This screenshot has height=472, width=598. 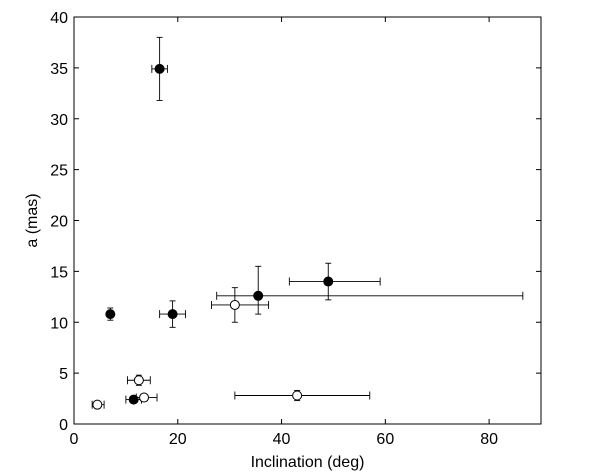 What do you see at coordinates (63, 425) in the screenshot?
I see `y-tick-label: 0` at bounding box center [63, 425].